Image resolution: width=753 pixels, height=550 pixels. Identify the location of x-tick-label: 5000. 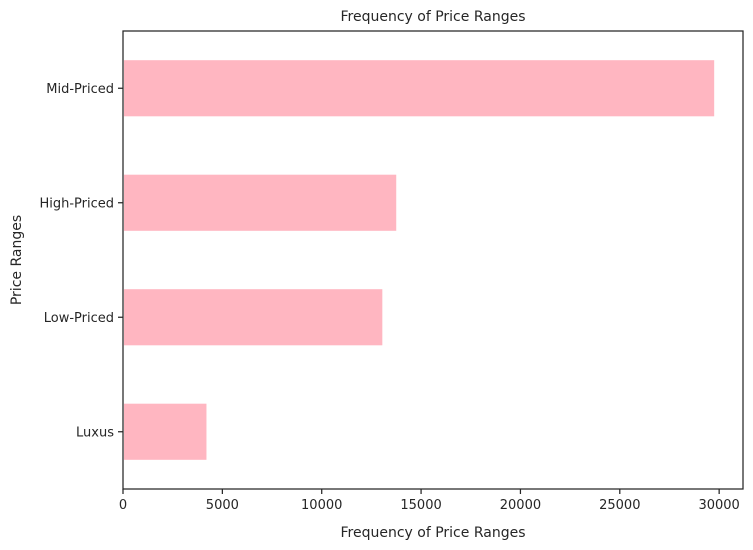
(222, 505).